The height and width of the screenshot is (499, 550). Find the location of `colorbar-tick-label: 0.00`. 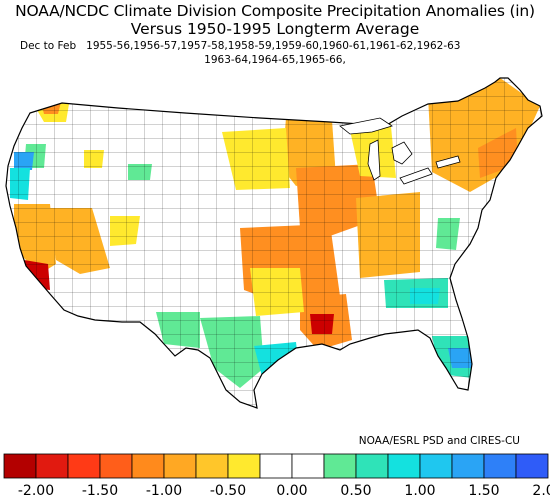

colorbar-tick-label: 0.00 is located at coordinates (291, 491).